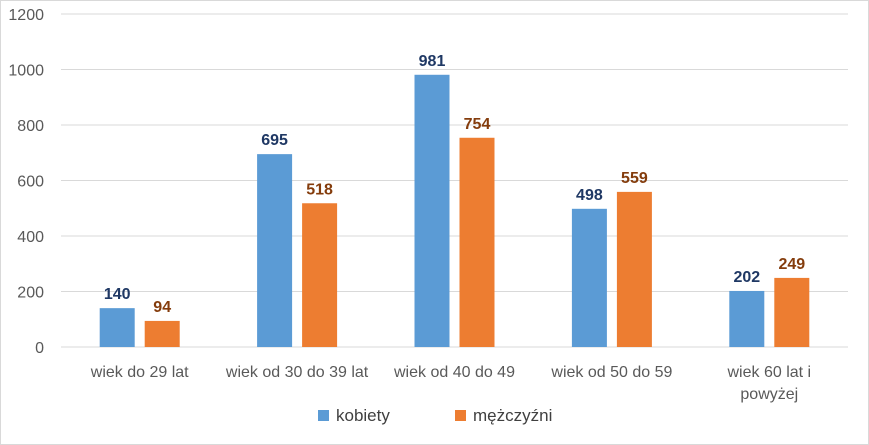 The width and height of the screenshot is (869, 445). What do you see at coordinates (139, 372) in the screenshot?
I see `x-category-label: wiek do 29 lat` at bounding box center [139, 372].